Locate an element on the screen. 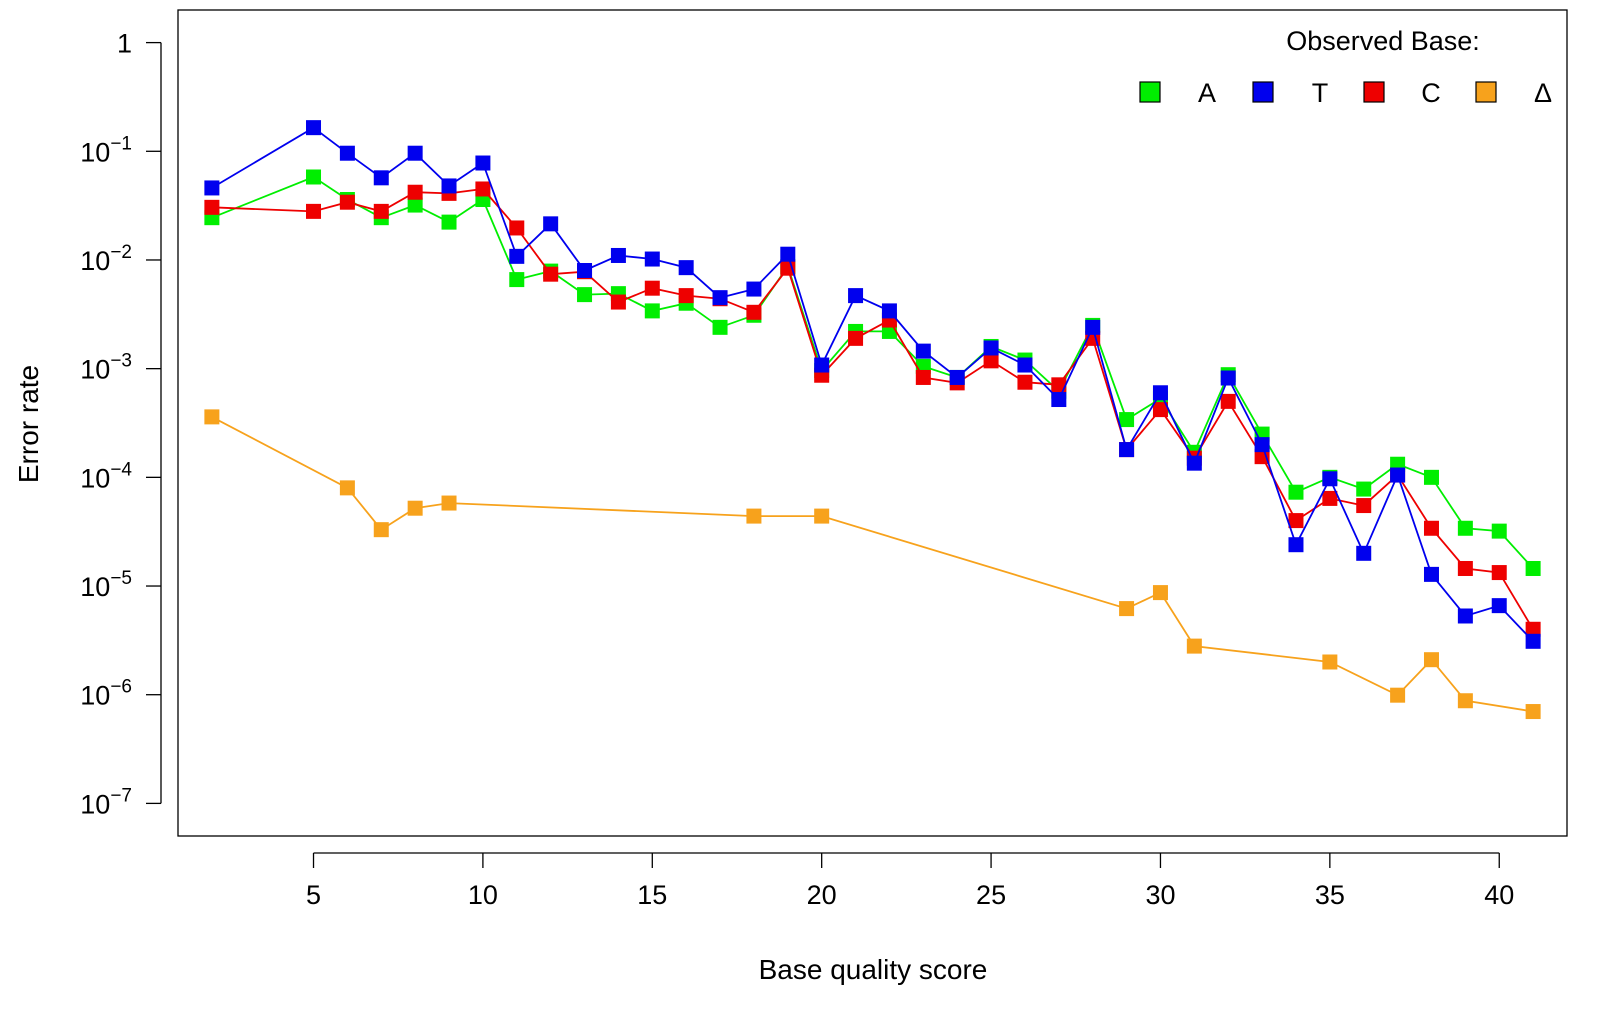 This screenshot has height=1009, width=1601. legend-label: C is located at coordinates (1431, 93).